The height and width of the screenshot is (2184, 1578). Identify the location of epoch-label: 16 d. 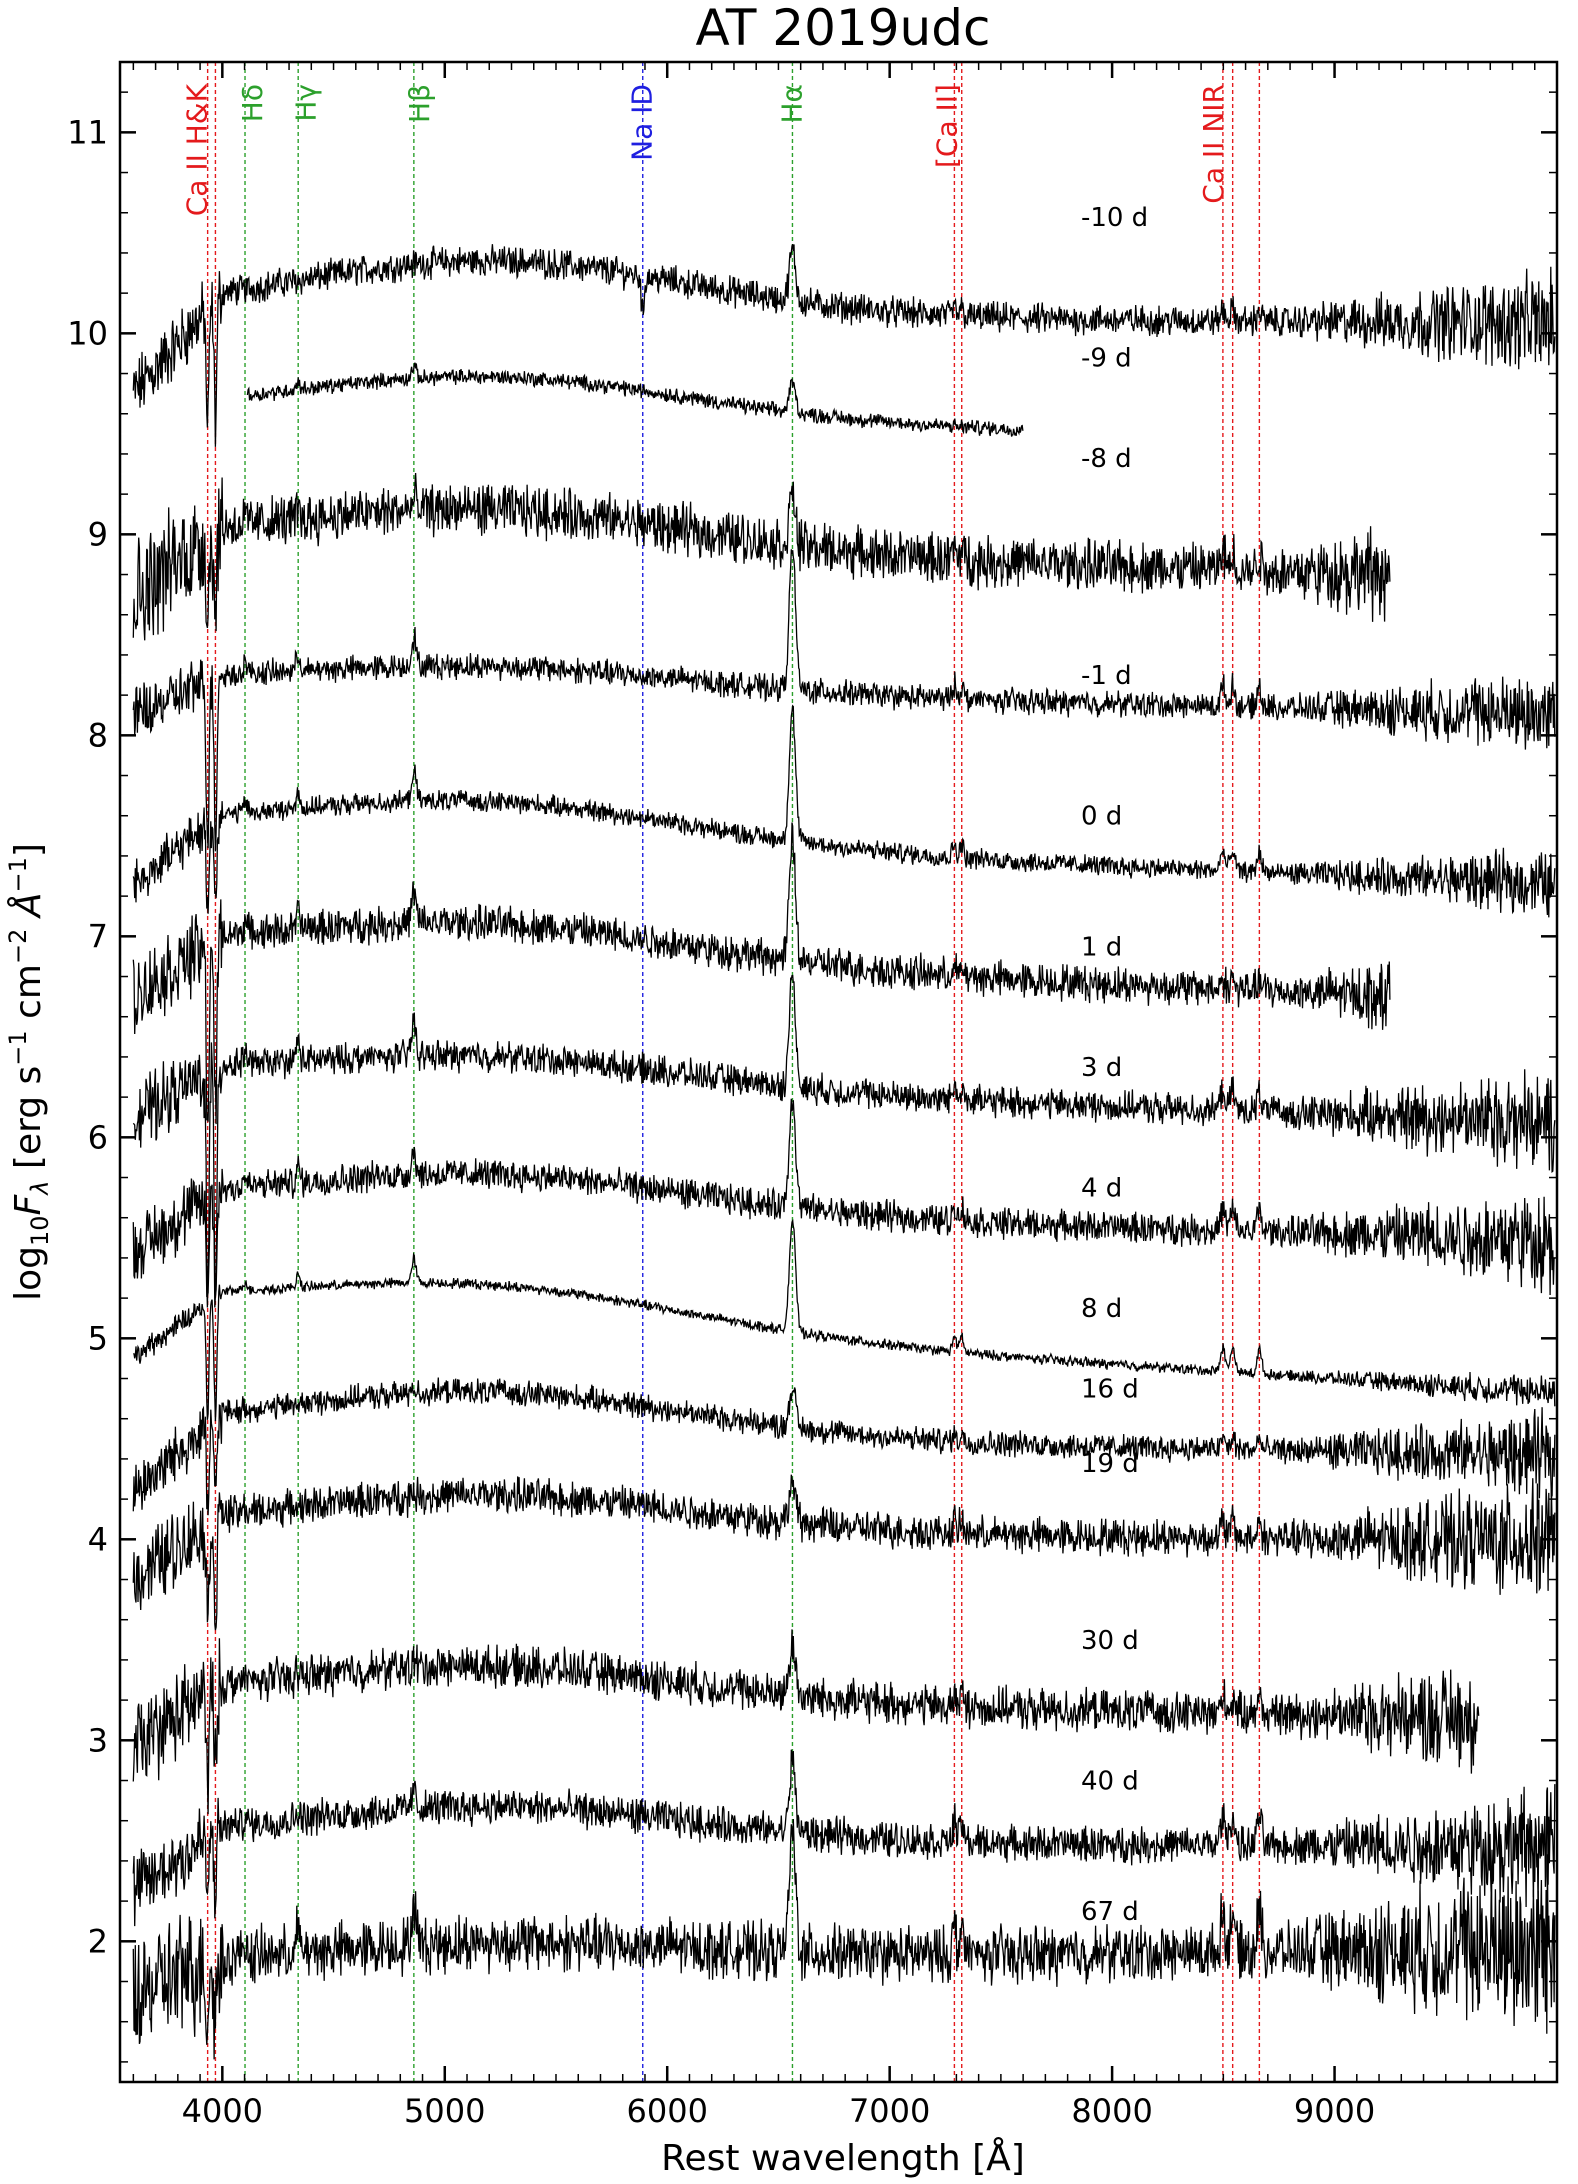
(1110, 1390).